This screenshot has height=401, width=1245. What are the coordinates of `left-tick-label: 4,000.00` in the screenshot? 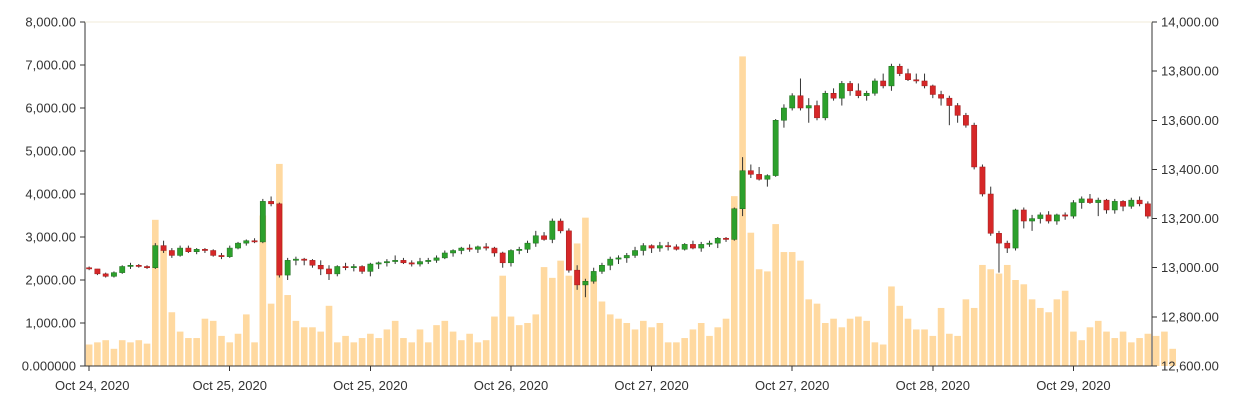 It's located at (50, 194).